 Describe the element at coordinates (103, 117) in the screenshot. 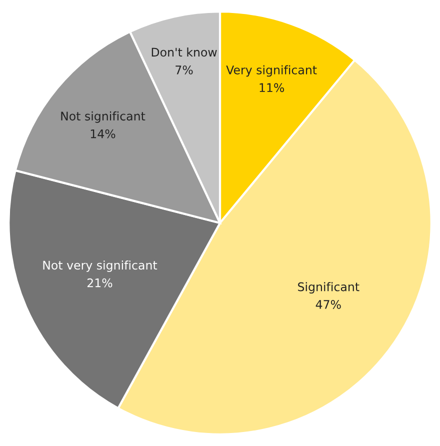

I see `slice-label: Not significant` at that location.